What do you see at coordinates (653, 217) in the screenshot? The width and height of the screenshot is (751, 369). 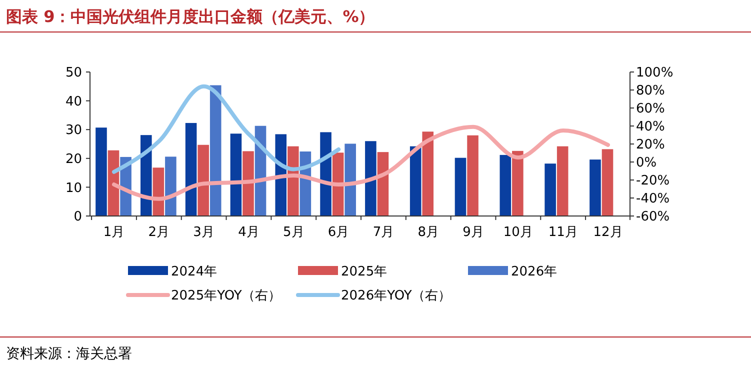 I see `y2-tick-label: -60%` at bounding box center [653, 217].